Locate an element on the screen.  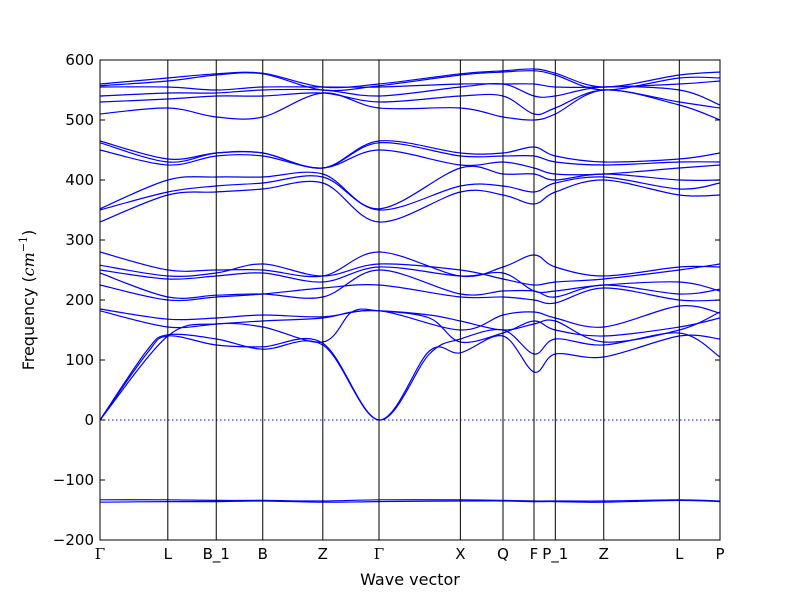
x-tick-label: P is located at coordinates (719, 554).